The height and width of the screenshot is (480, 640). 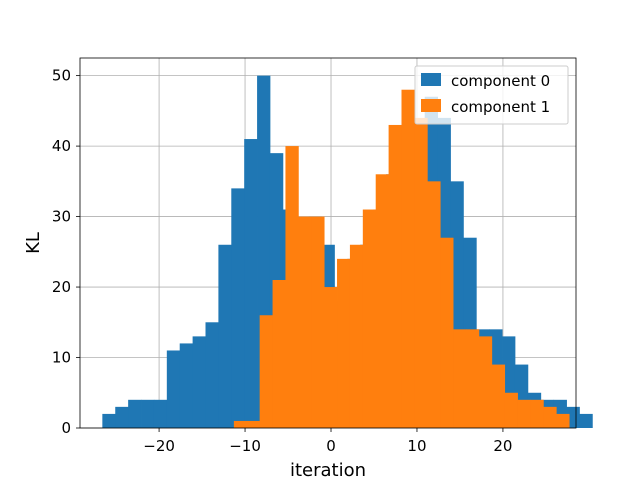 I want to click on legend: component 0 component 1, so click(x=491, y=95).